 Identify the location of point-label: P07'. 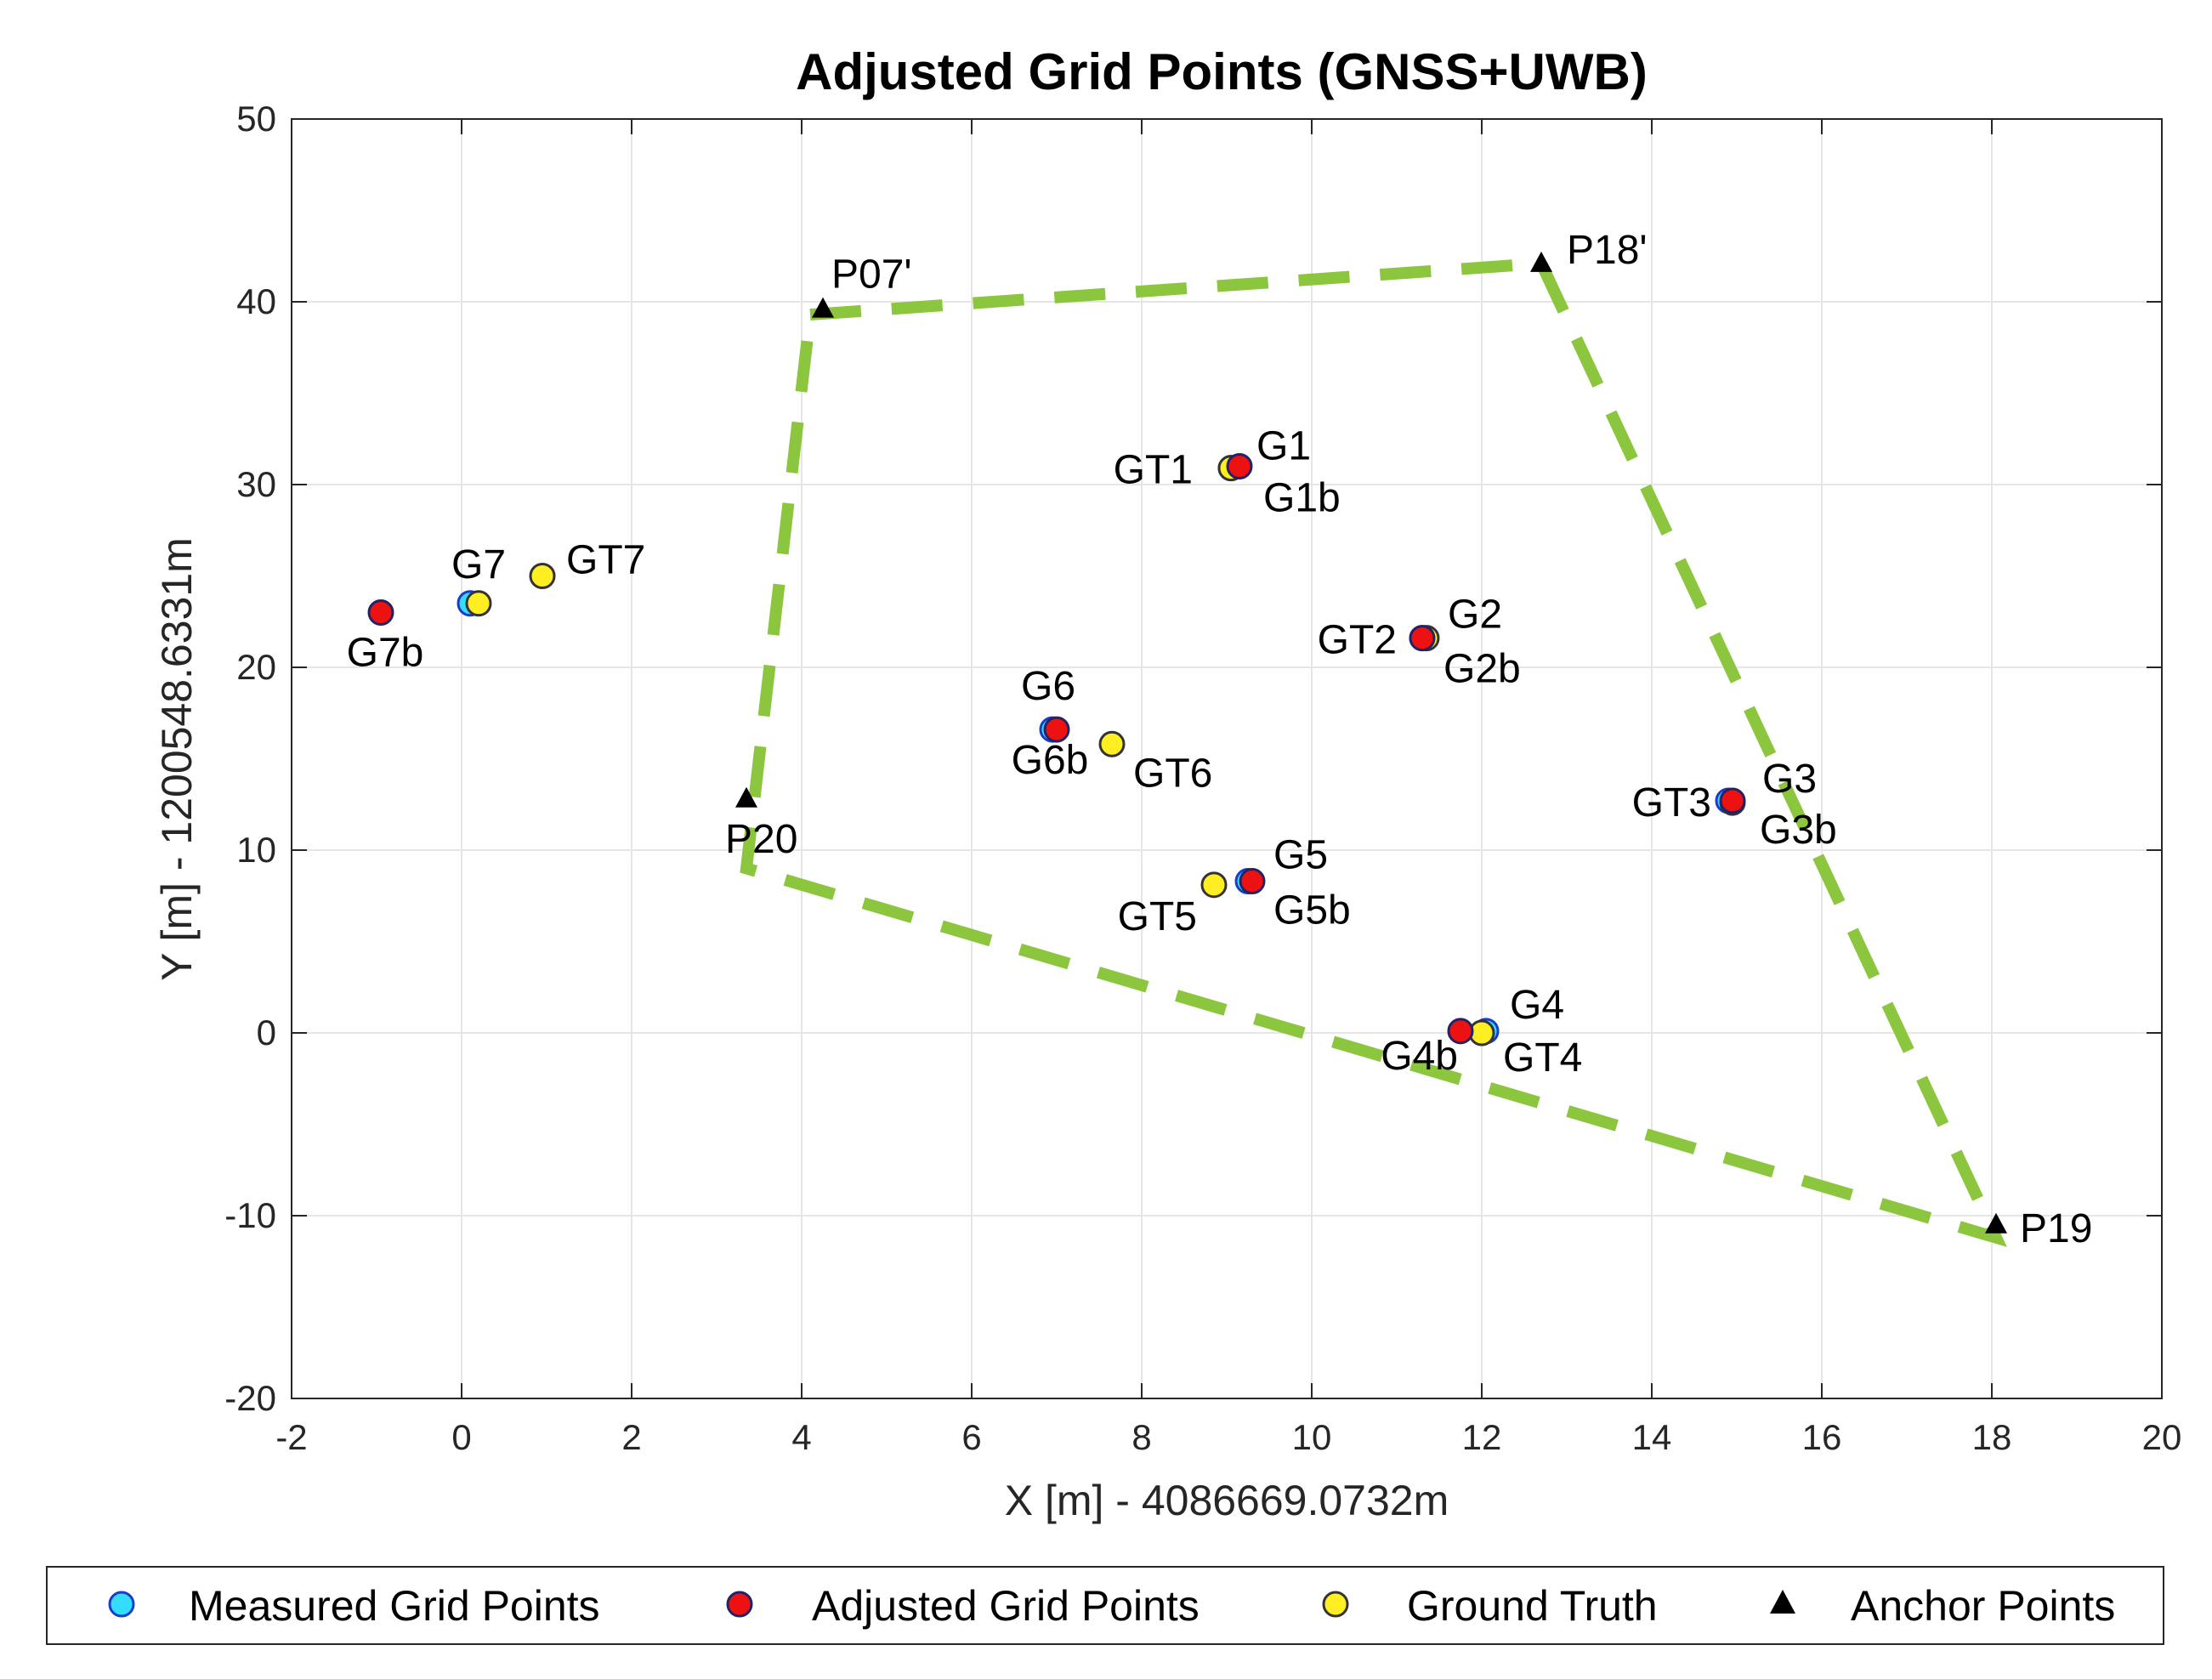
(871, 275).